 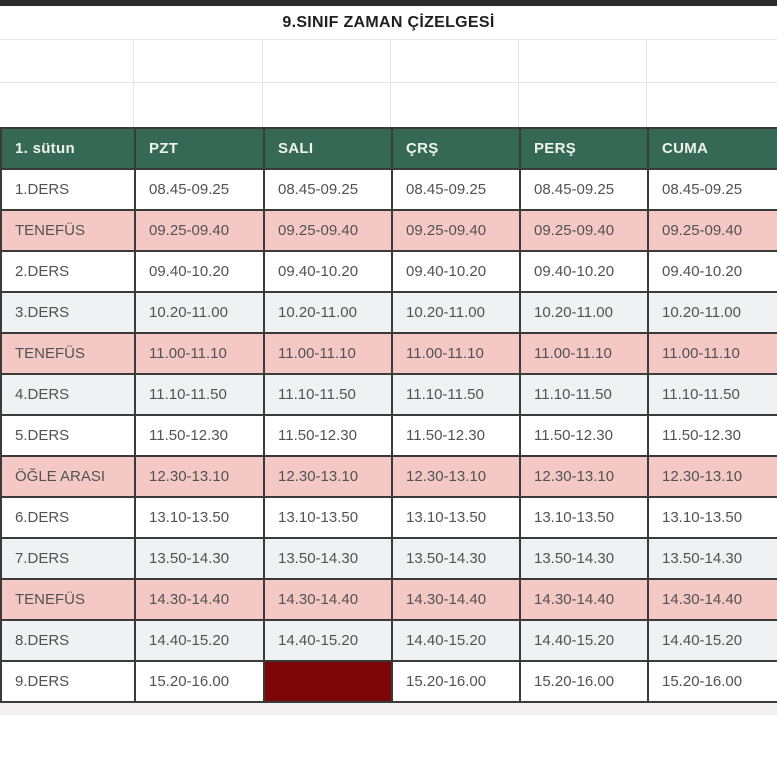 What do you see at coordinates (388, 3) in the screenshot?
I see `window-top-bar` at bounding box center [388, 3].